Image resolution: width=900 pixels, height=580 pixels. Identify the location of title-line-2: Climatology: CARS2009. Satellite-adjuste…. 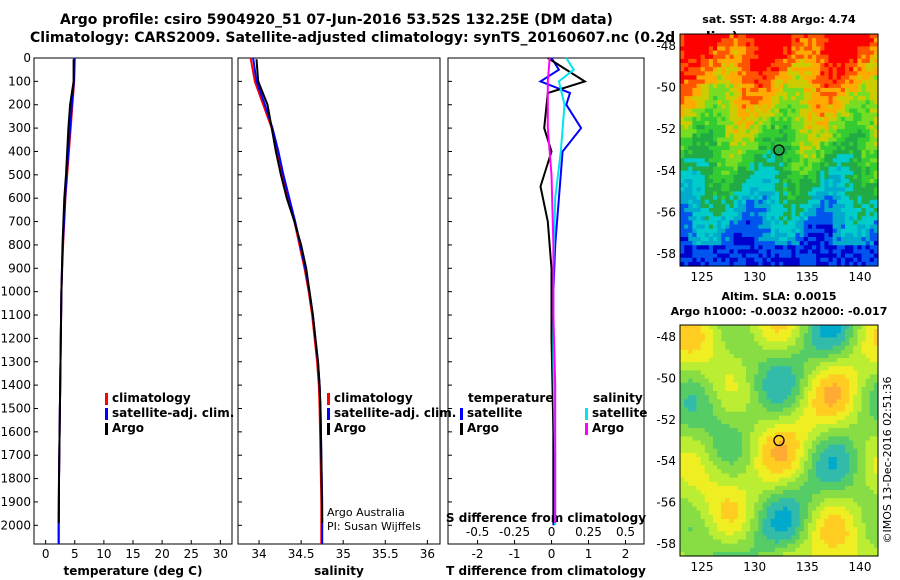
(384, 38).